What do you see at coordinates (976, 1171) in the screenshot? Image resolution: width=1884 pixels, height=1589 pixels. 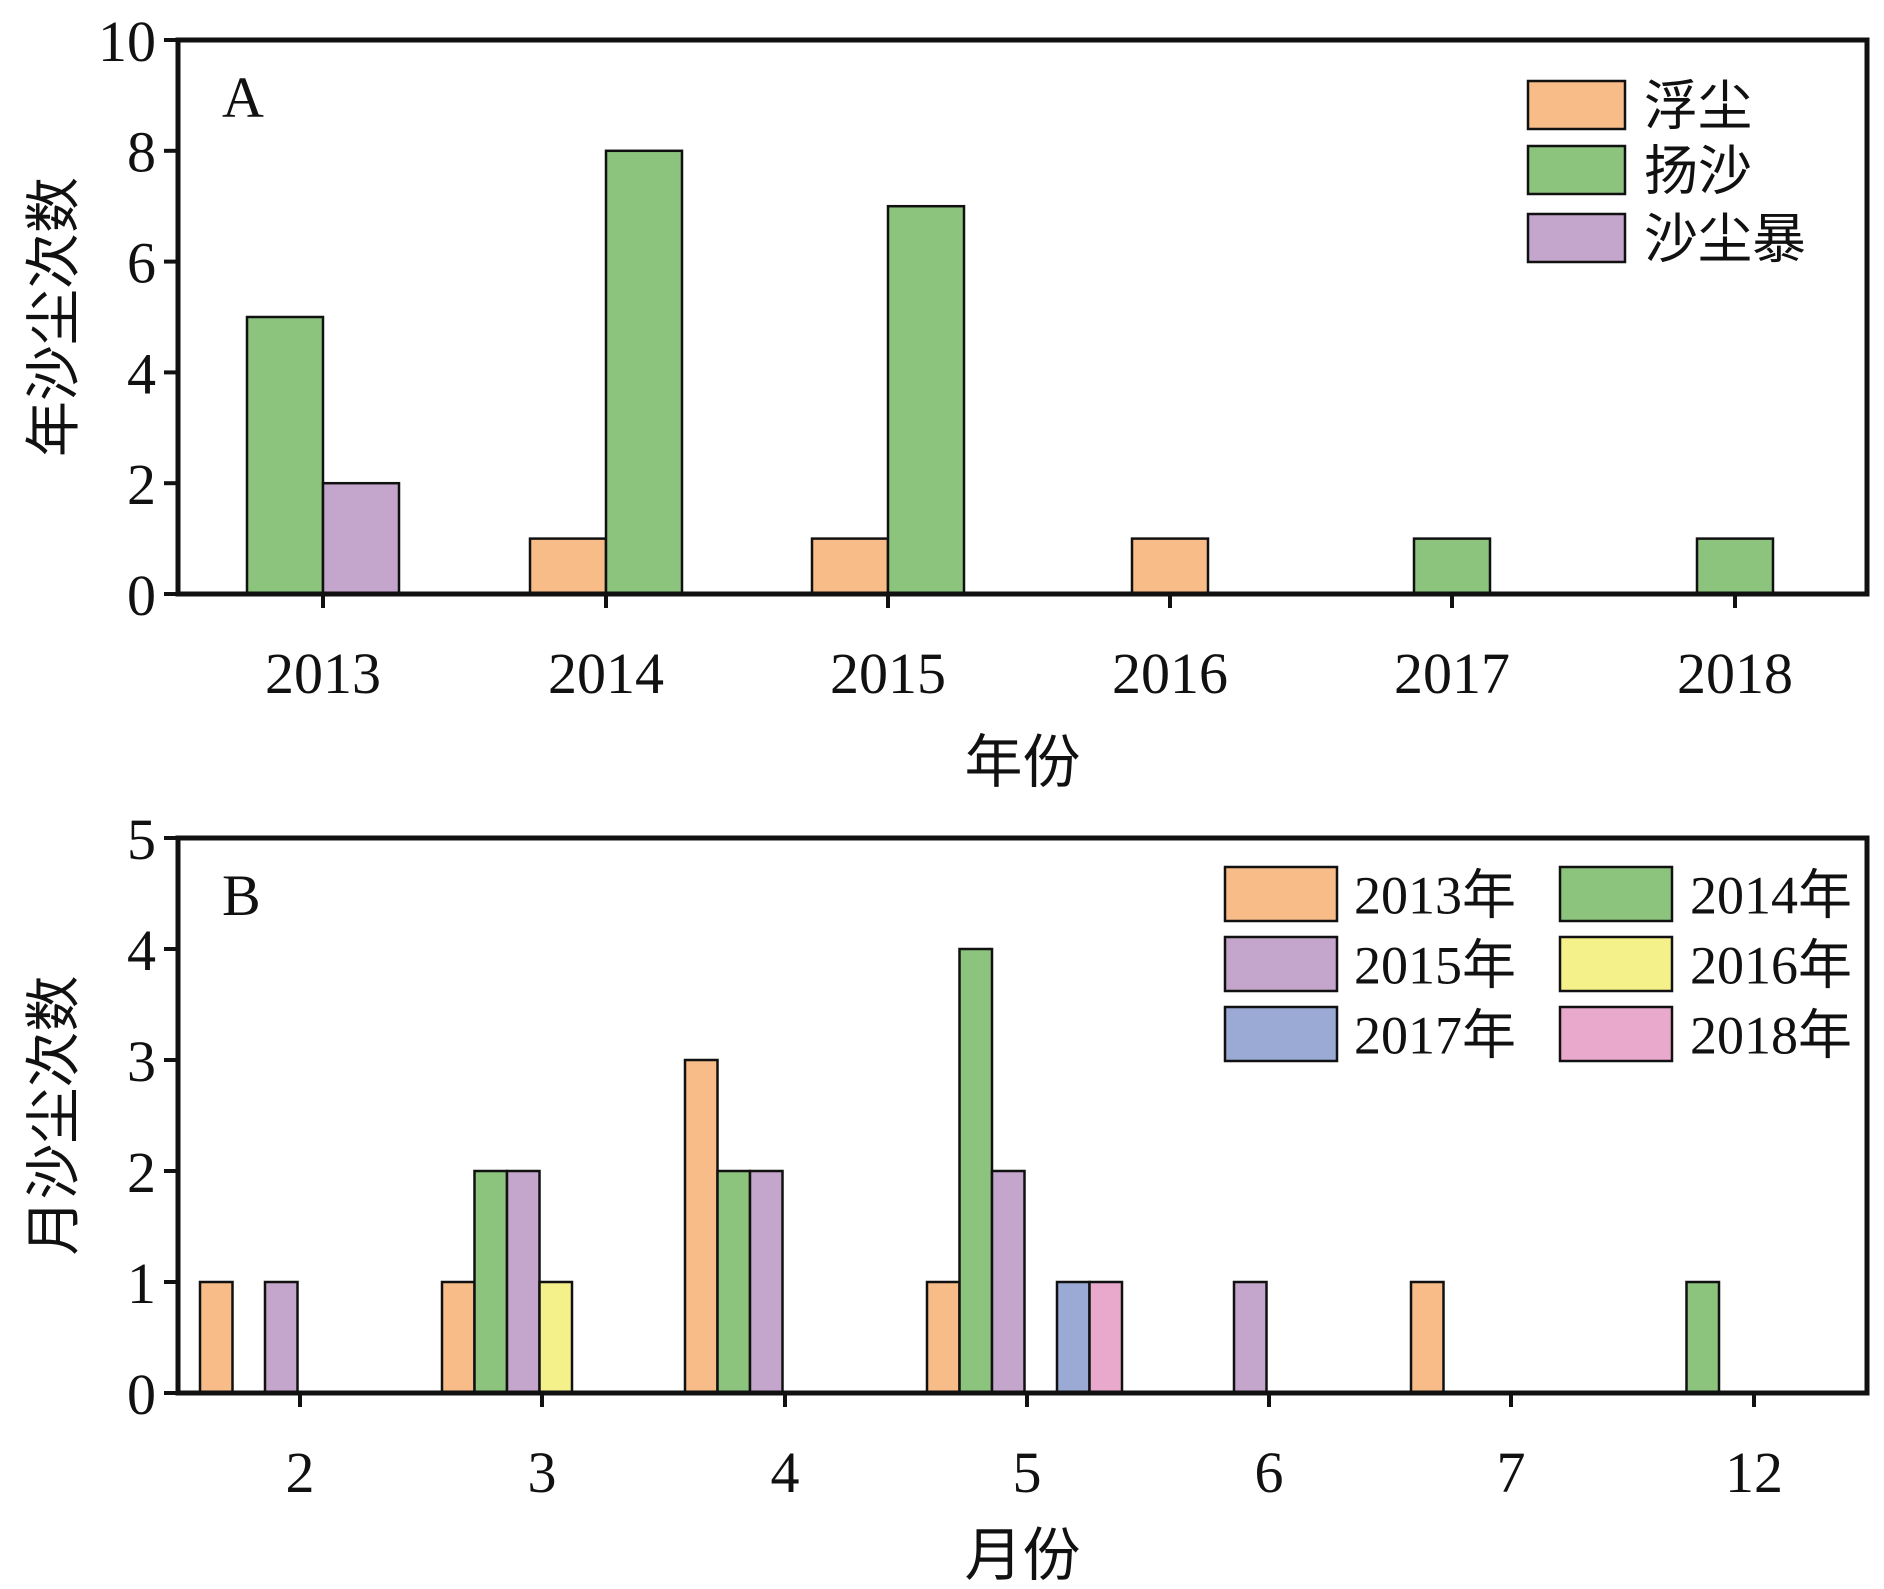 I see `bar-2014年-5` at bounding box center [976, 1171].